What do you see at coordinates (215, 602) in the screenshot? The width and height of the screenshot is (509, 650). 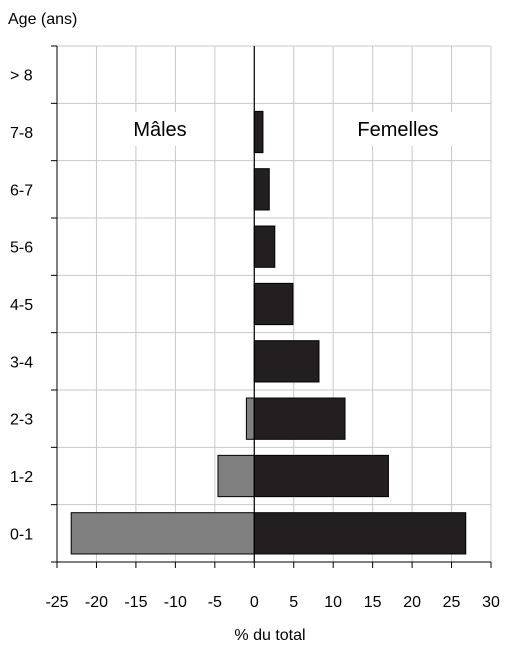 I see `x-tick-label-4: -5` at bounding box center [215, 602].